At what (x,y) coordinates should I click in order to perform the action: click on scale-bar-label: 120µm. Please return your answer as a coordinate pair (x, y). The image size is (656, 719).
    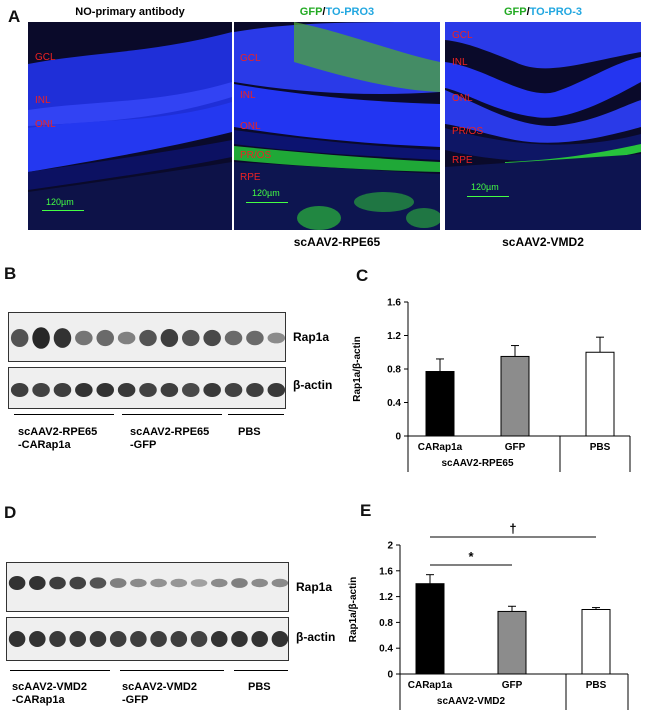
    Looking at the image, I should click on (485, 187).